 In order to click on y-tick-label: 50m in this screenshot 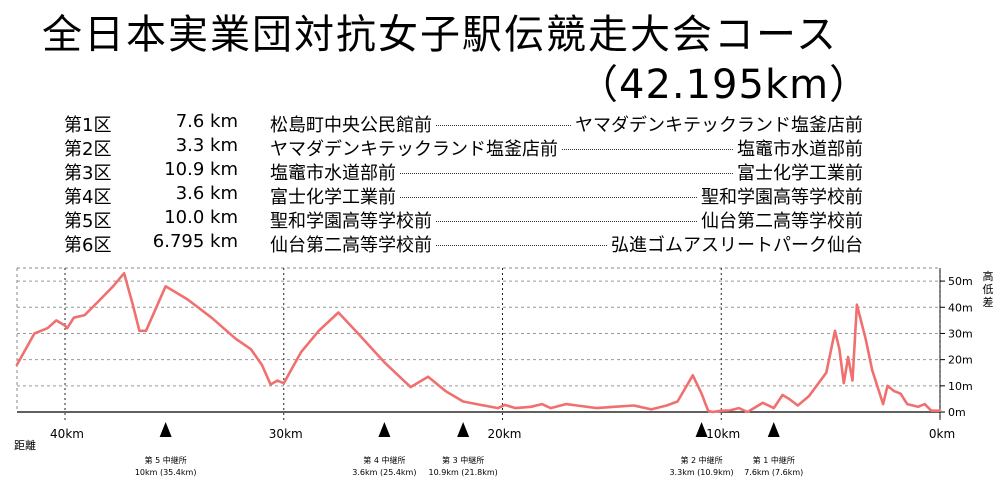, I will do `click(960, 281)`.